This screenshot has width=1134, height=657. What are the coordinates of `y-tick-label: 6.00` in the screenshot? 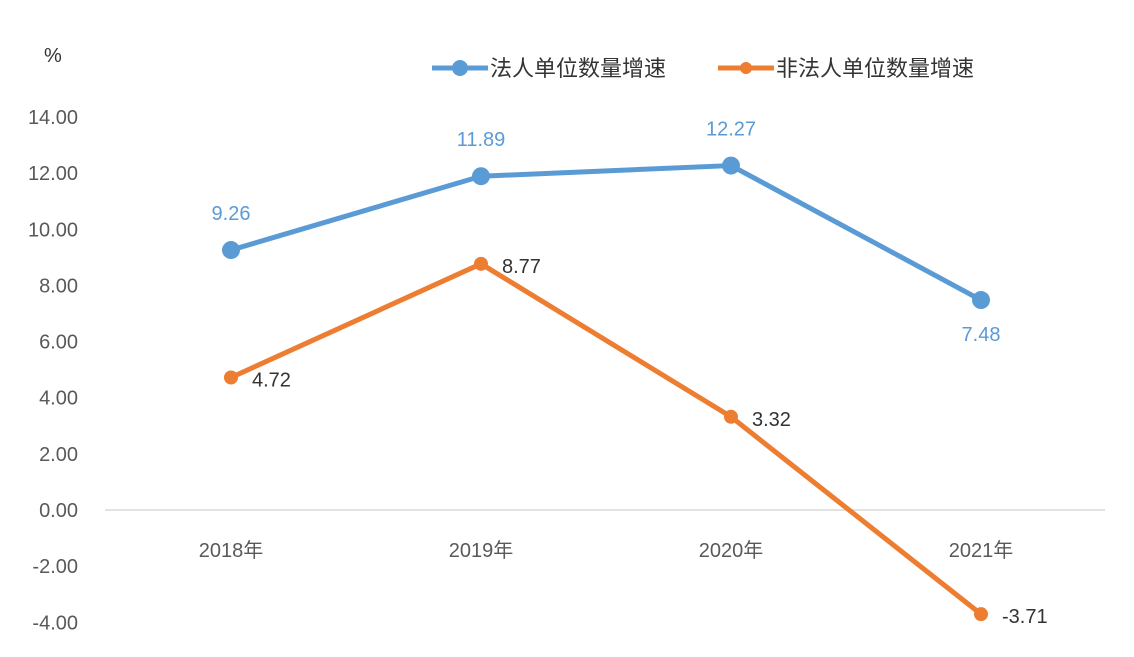 It's located at (58, 343).